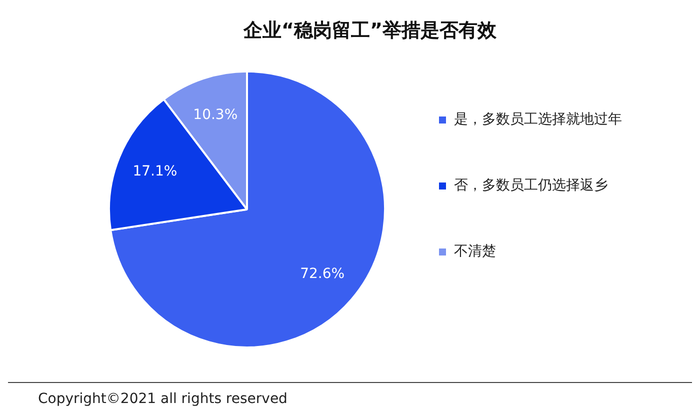  Describe the element at coordinates (215, 114) in the screenshot. I see `data-label: 10.3%` at that location.